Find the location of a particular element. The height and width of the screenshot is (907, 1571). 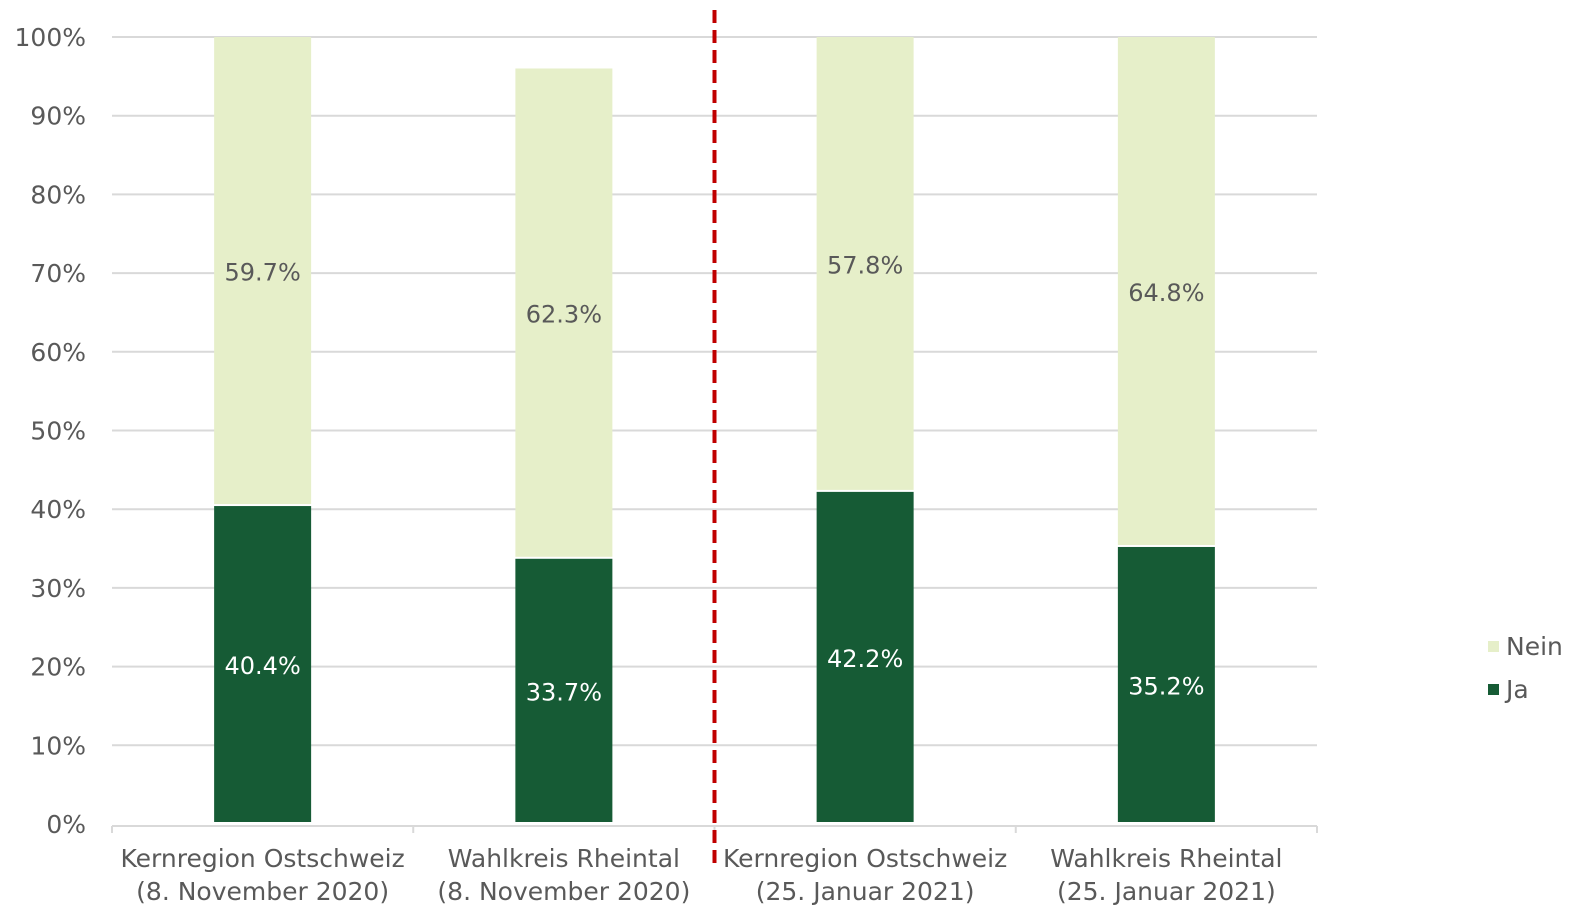

y-tick-label: 50% is located at coordinates (58, 431).